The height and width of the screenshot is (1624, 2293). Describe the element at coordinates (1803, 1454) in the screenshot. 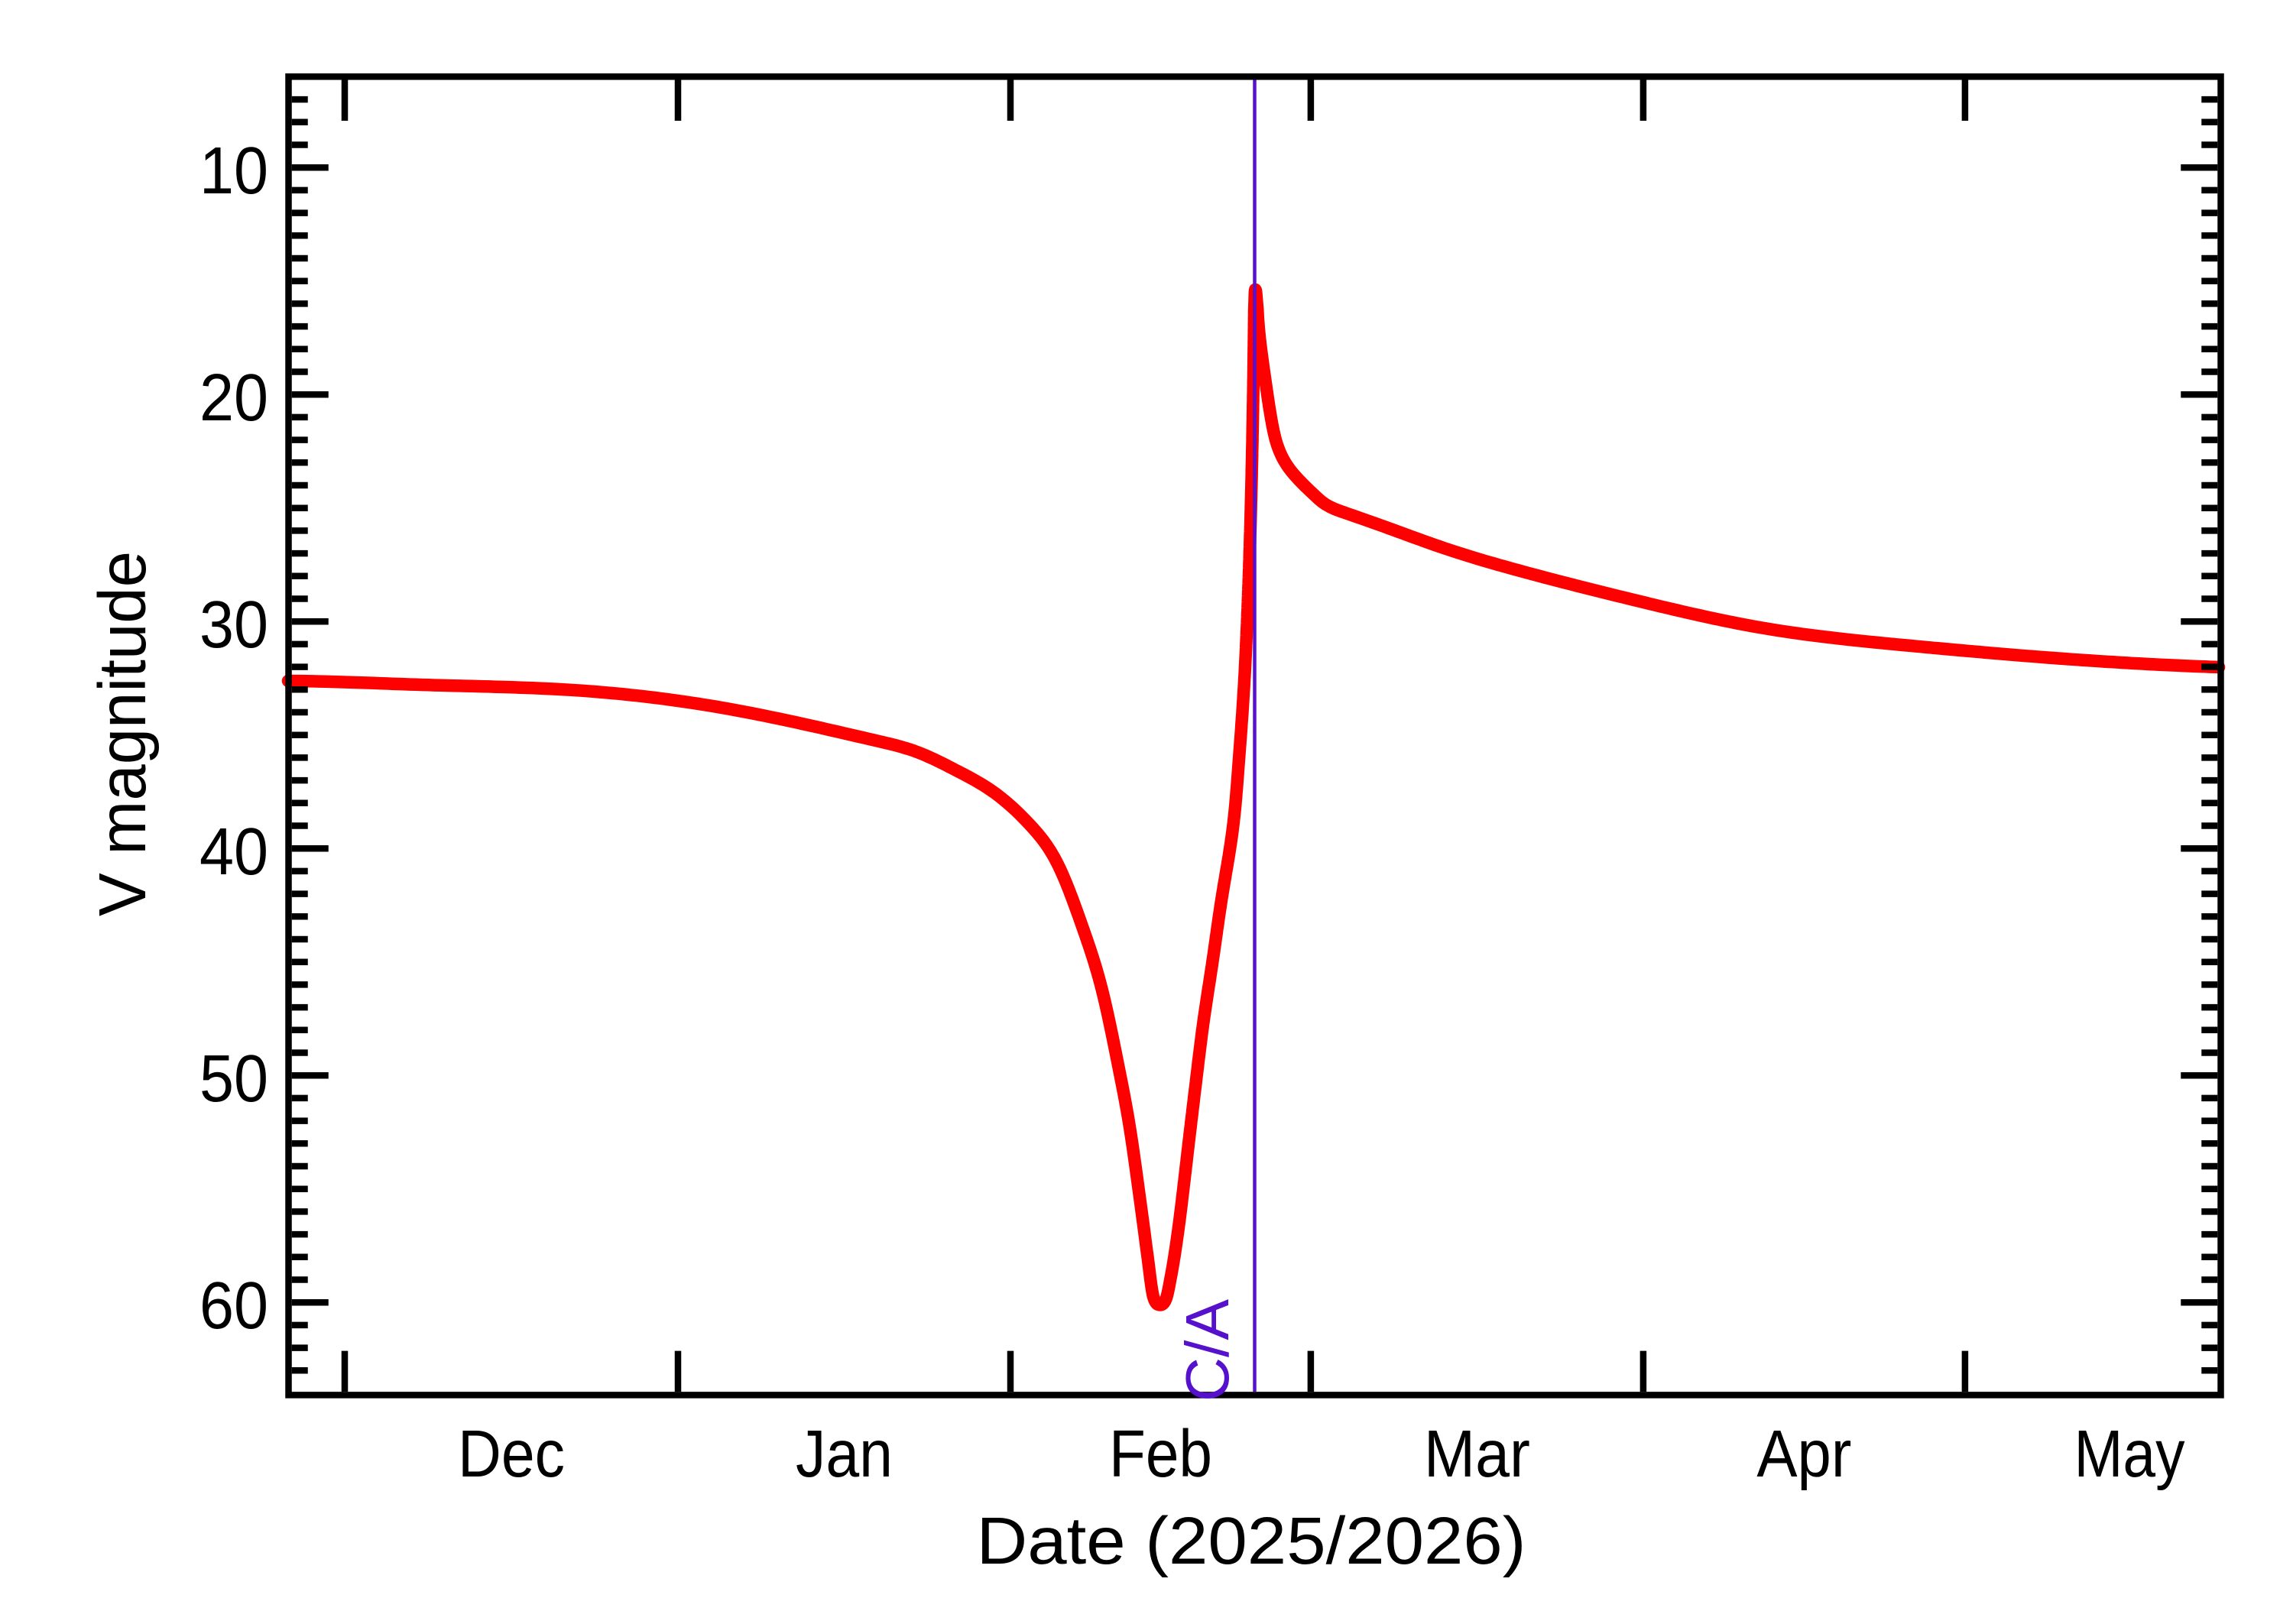

I see `svg-text: Apr` at that location.